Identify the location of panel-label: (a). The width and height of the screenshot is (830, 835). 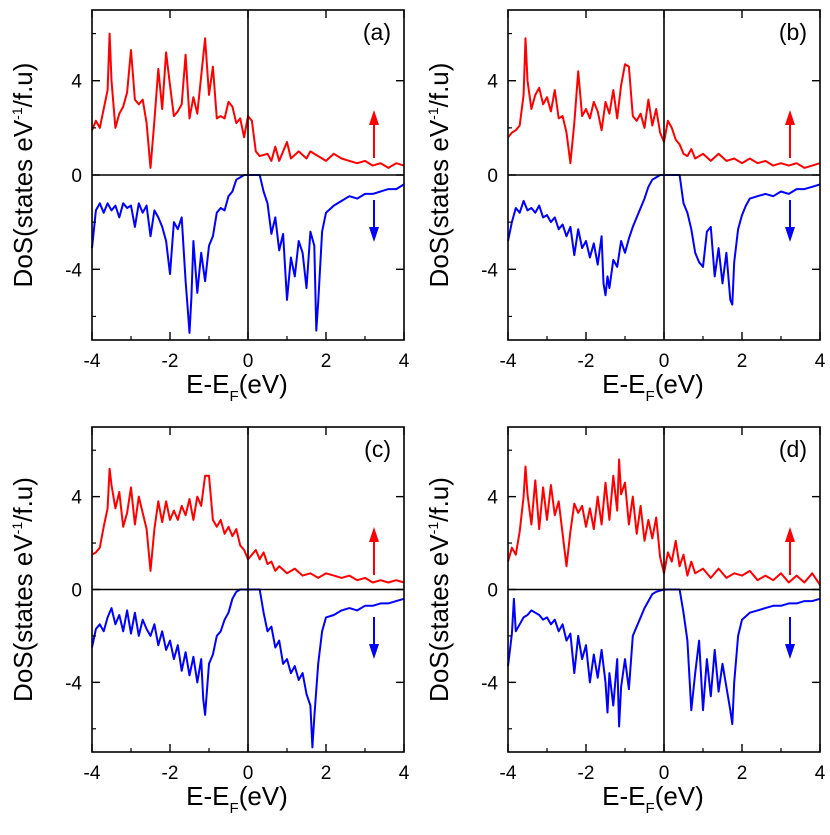
(377, 32).